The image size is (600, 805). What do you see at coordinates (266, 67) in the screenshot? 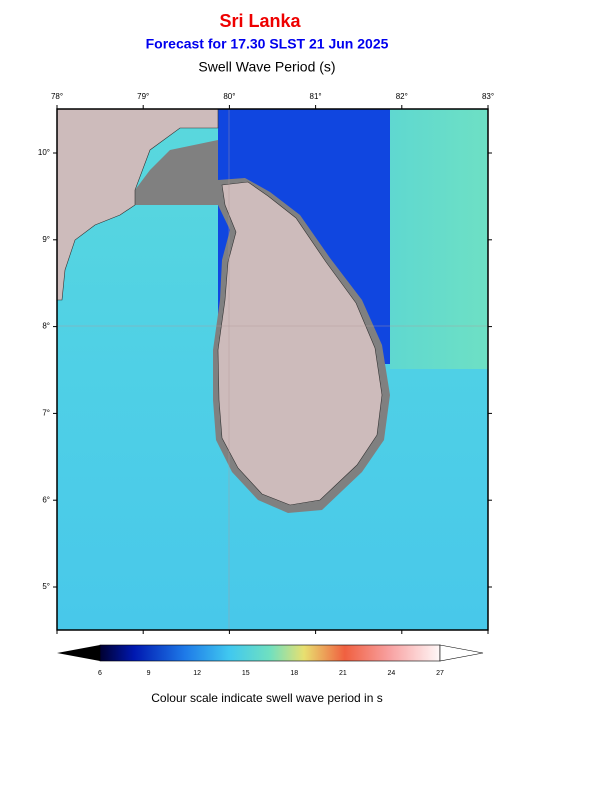
I see `variable: Swell Wave Period (s)` at bounding box center [266, 67].